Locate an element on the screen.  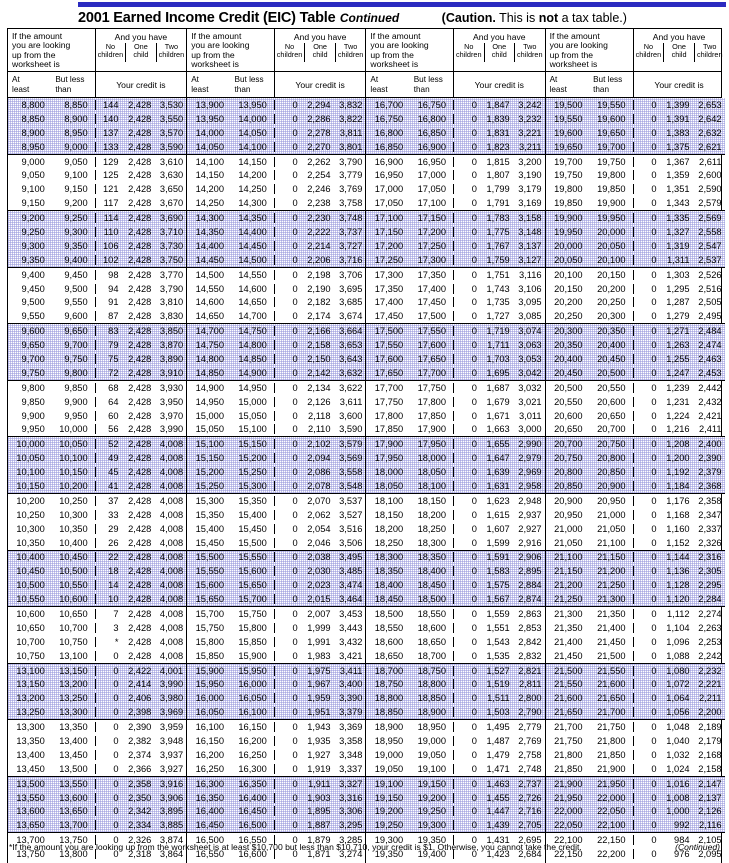
cell-but-less-than: 13,750 is located at coordinates (73, 840).